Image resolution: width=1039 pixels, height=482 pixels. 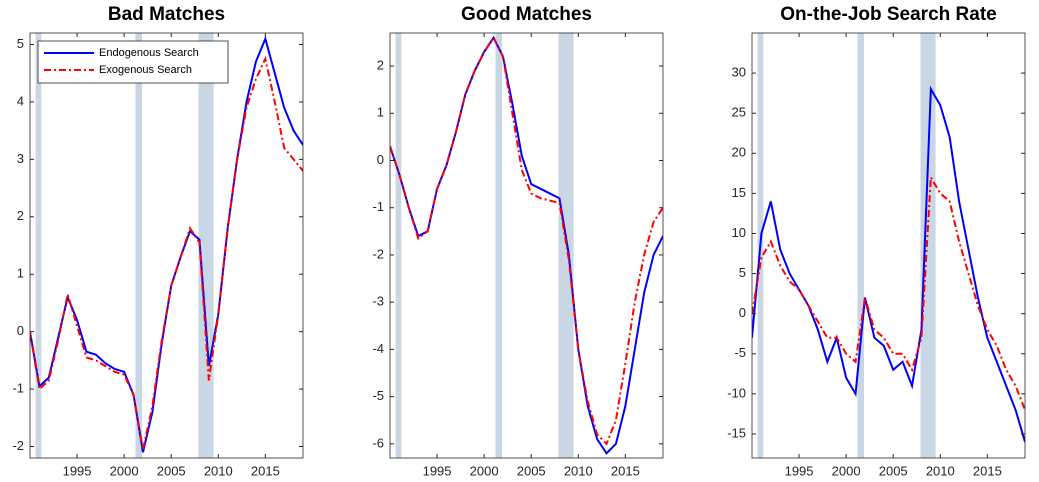 I want to click on series-line, so click(x=888, y=292).